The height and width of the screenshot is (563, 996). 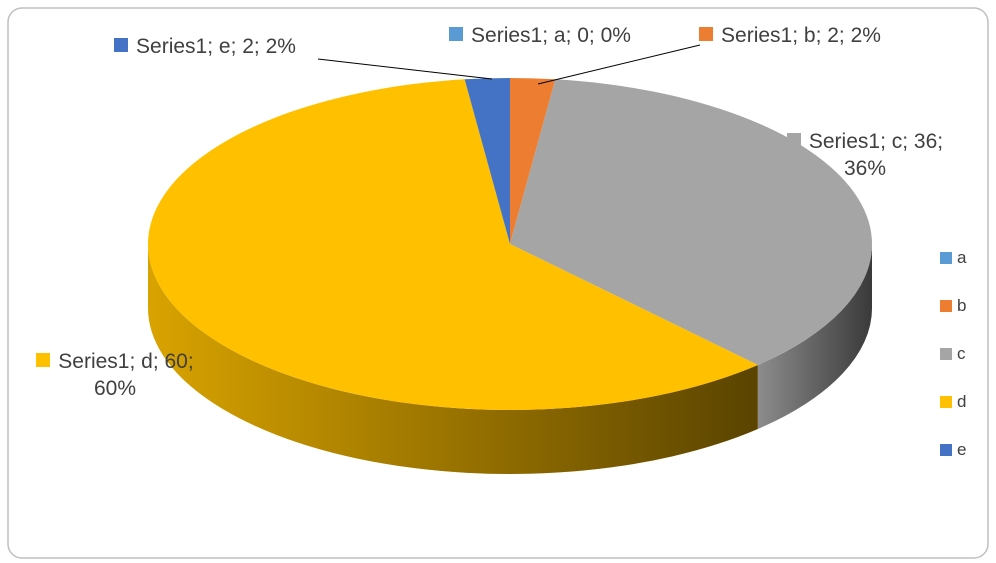 What do you see at coordinates (953, 306) in the screenshot?
I see `legend-item: b` at bounding box center [953, 306].